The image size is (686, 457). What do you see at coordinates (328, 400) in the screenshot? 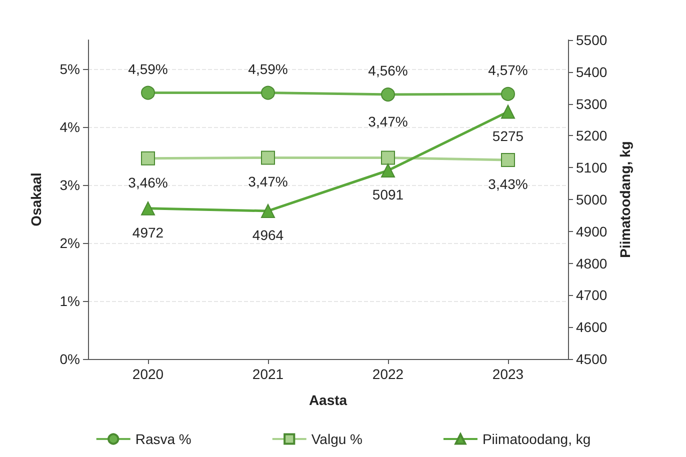
I see `x-axis-title: Aasta` at bounding box center [328, 400].